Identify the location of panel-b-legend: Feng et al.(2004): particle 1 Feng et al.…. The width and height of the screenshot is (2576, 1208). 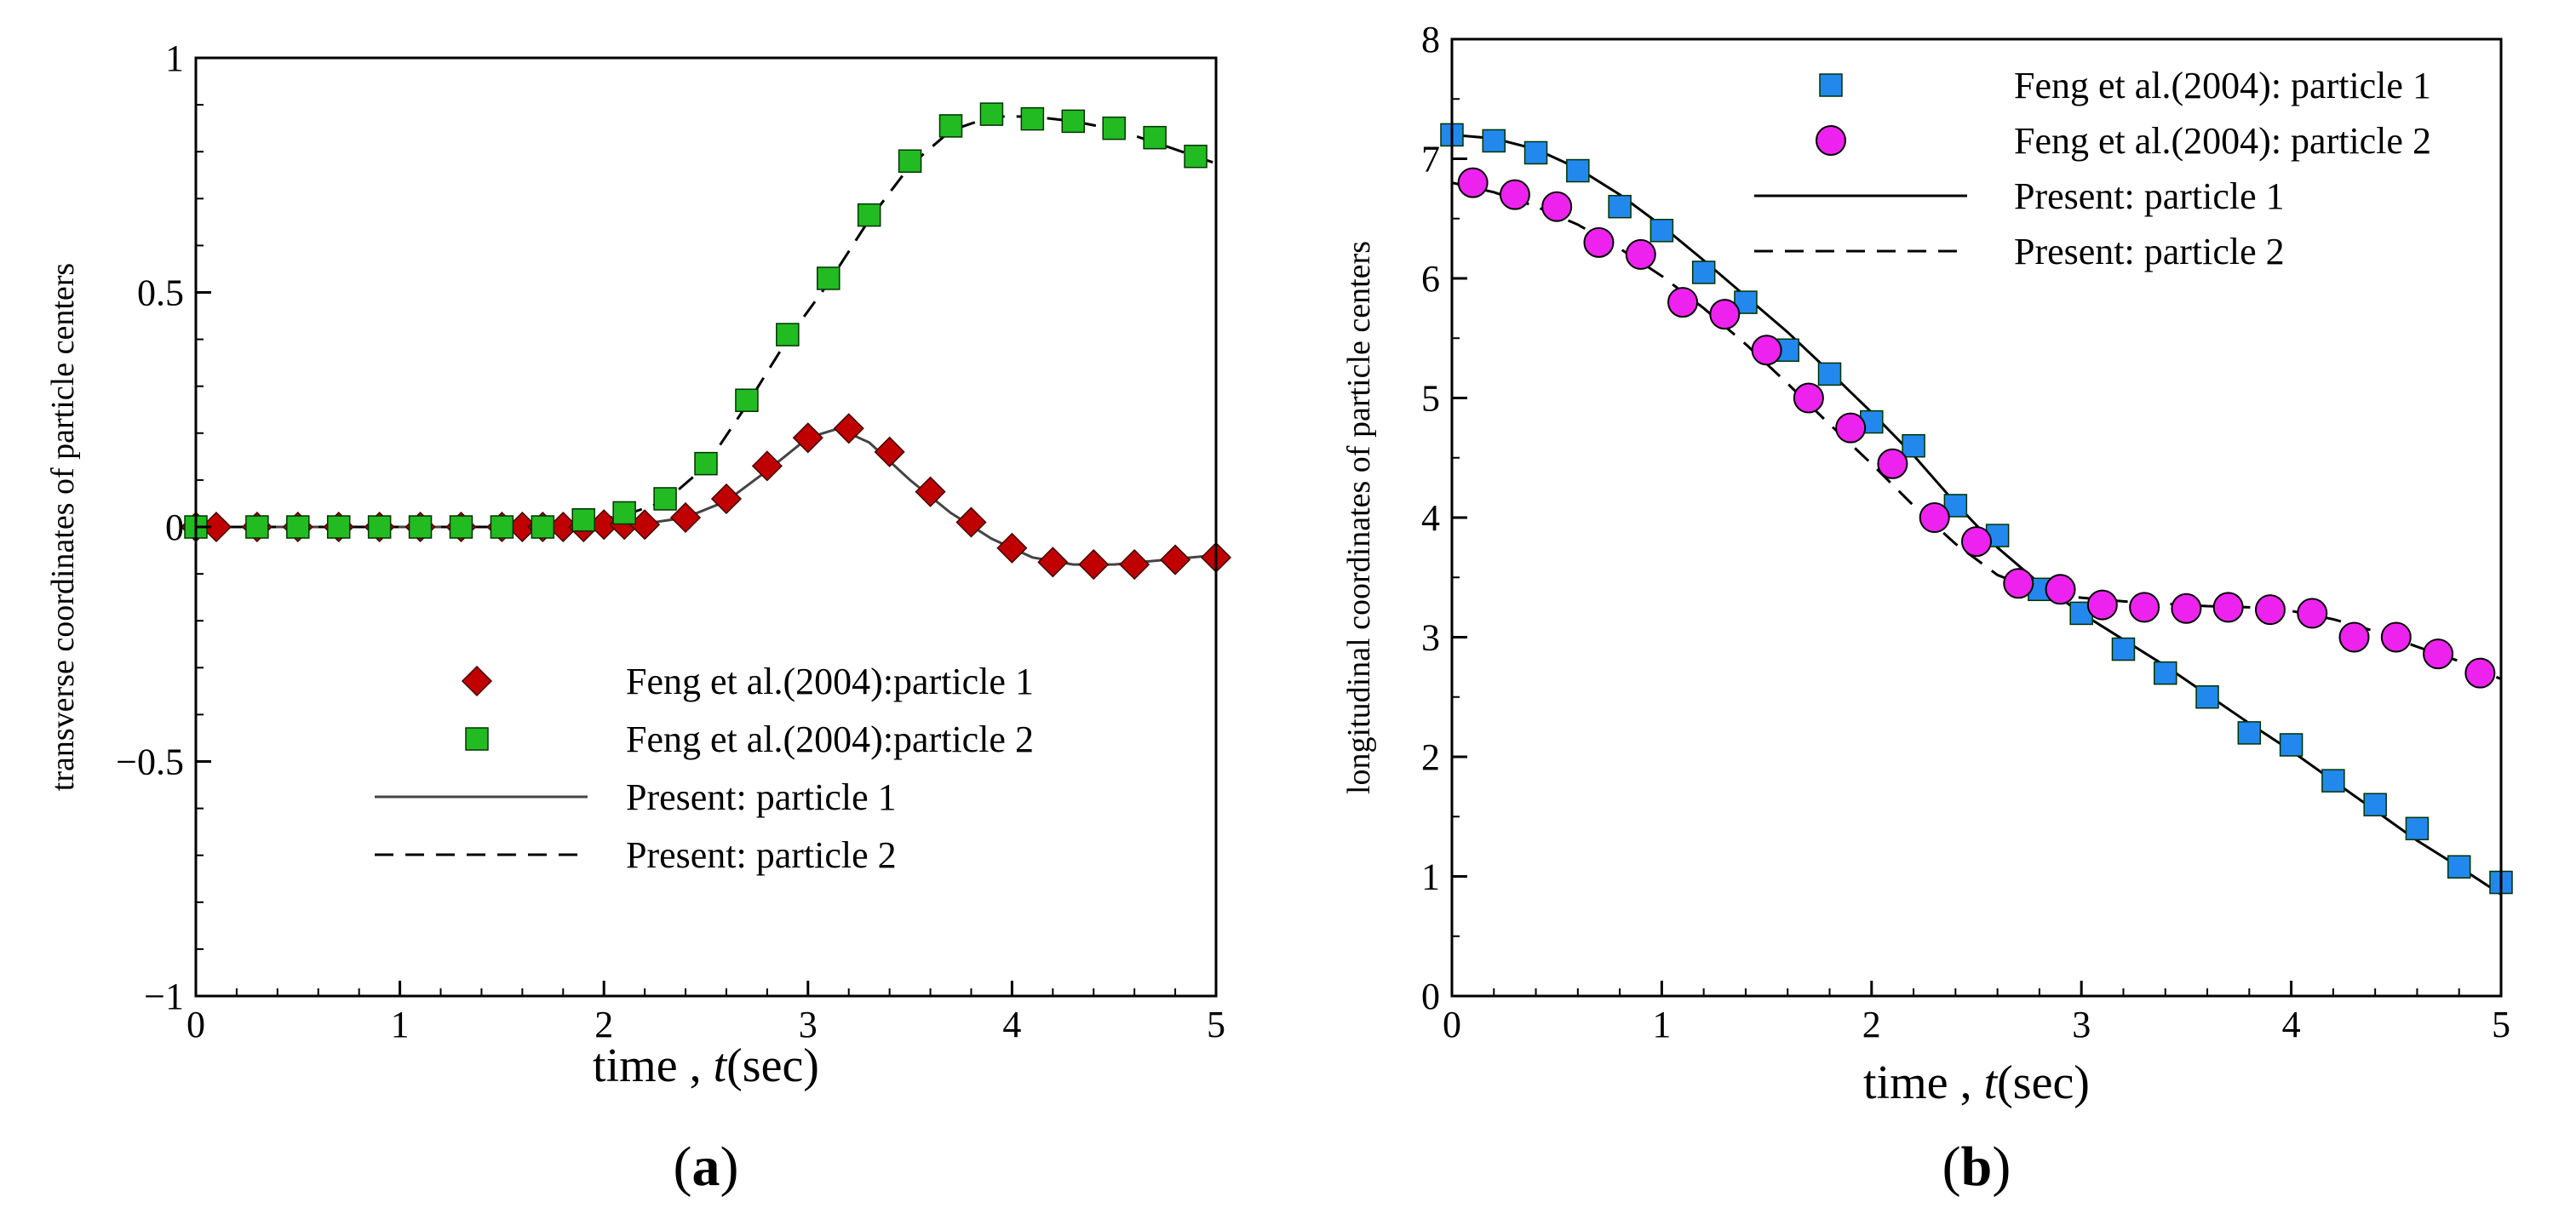
(2092, 168).